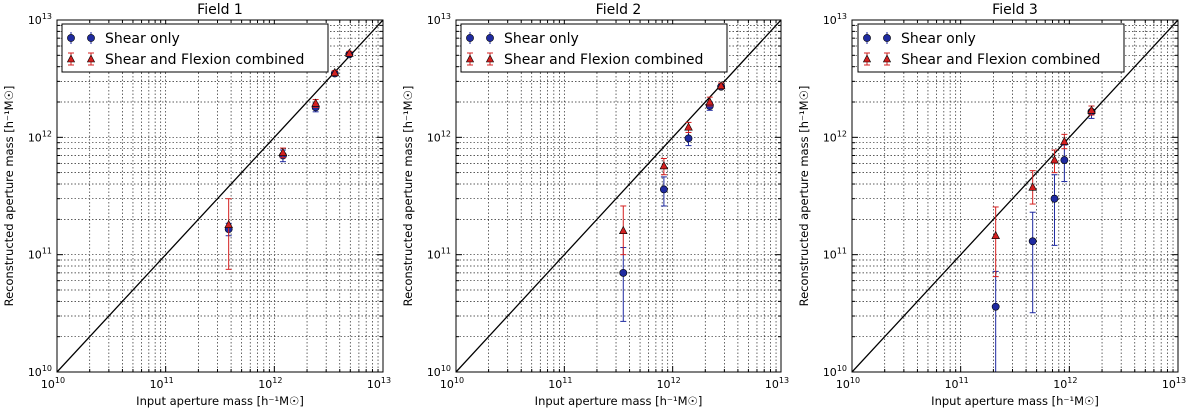 The height and width of the screenshot is (411, 1200). What do you see at coordinates (1015, 10) in the screenshot?
I see `chart-title: Field 3` at bounding box center [1015, 10].